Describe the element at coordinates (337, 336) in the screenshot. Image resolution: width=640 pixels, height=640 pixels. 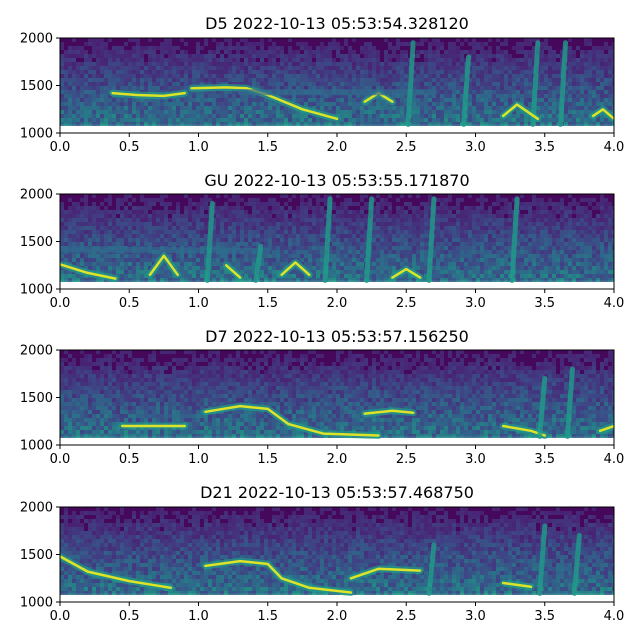
I see `panel-title: D7 2022-10-13 05:53:57.156250` at that location.